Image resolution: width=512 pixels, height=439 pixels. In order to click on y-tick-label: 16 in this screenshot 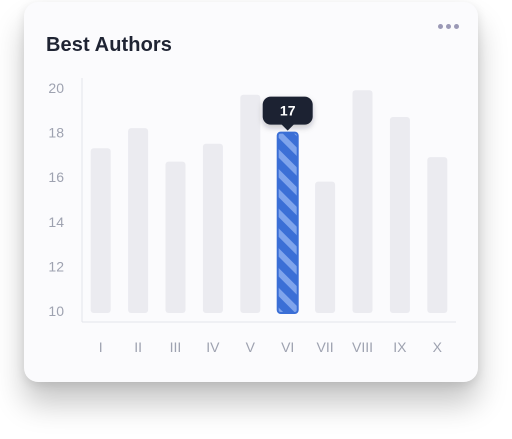, I will do `click(56, 177)`.